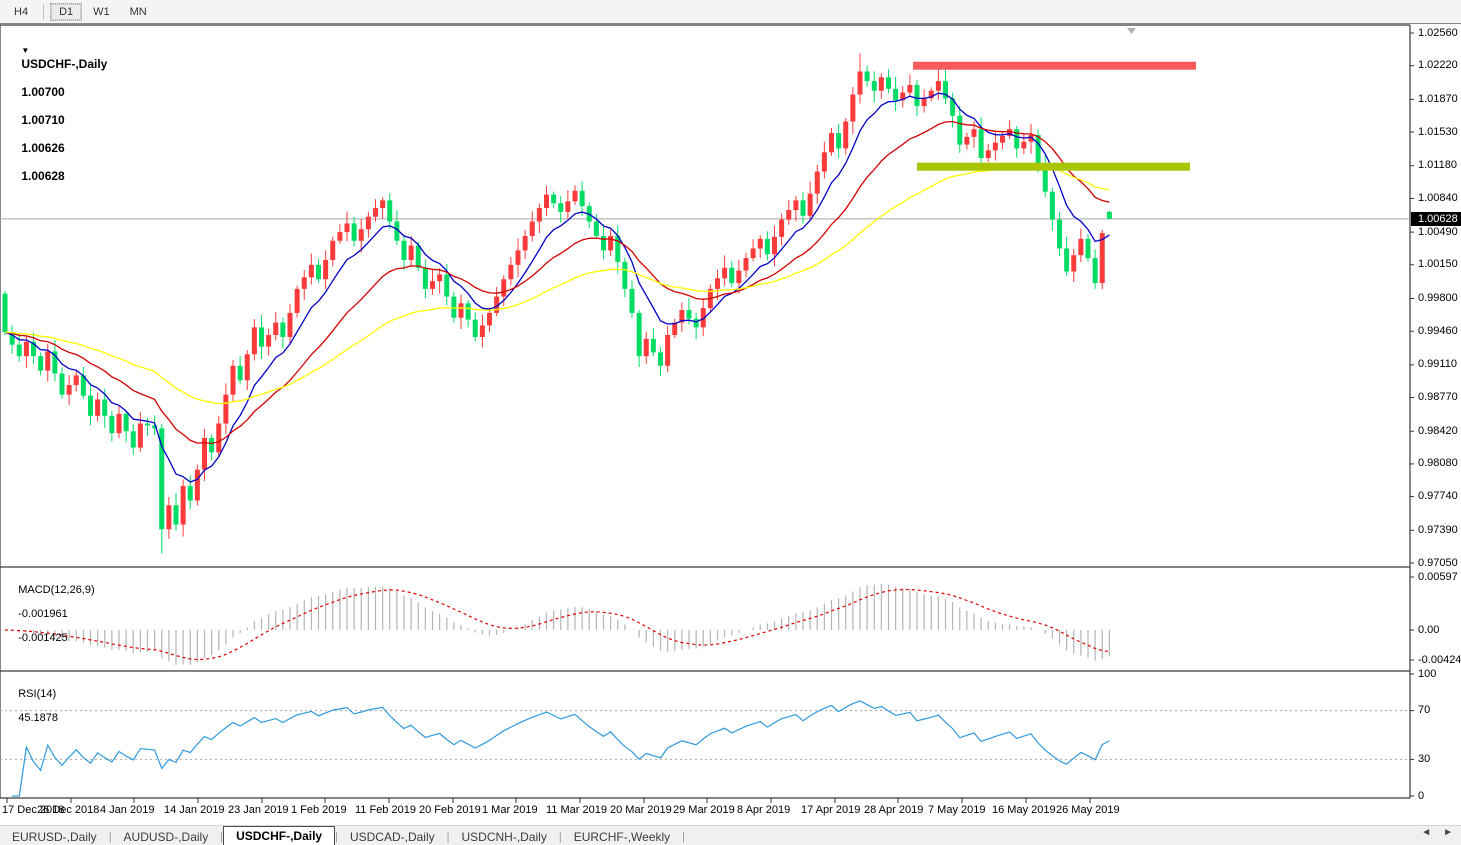 Image resolution: width=1461 pixels, height=845 pixels. Describe the element at coordinates (1424, 710) in the screenshot. I see `rsi-axis-label: 70` at that location.